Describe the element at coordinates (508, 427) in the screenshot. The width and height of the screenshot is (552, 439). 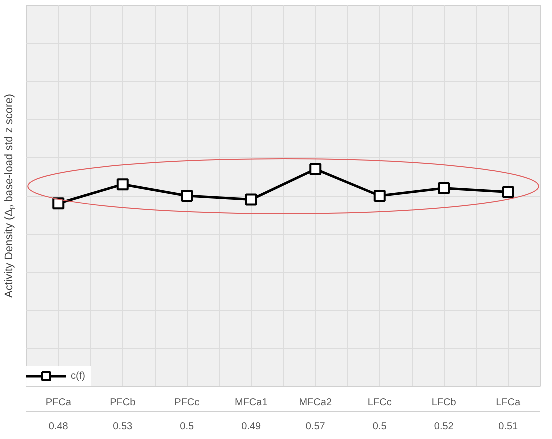
I see `data-label: 0.51` at that location.